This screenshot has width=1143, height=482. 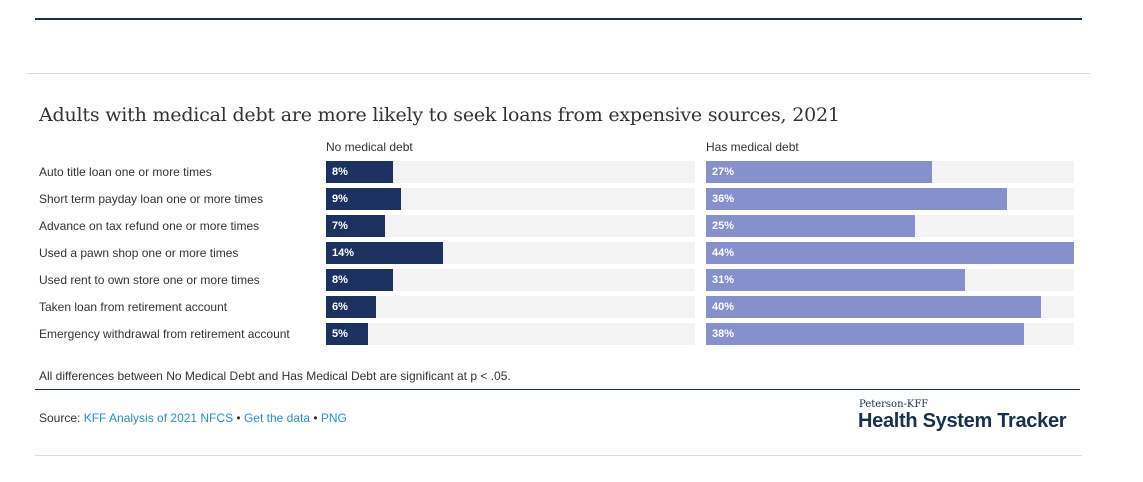 I want to click on value-label-has-medical-debt: 40%, so click(x=723, y=307).